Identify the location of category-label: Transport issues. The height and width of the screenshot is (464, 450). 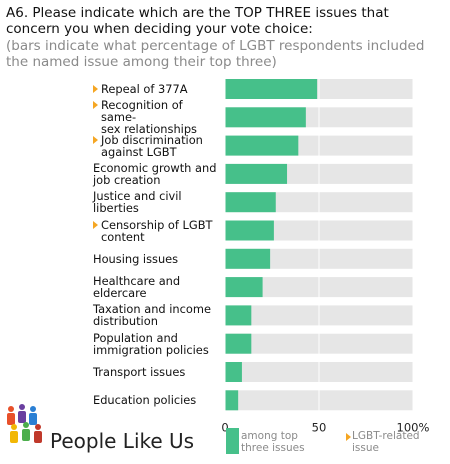
(139, 372).